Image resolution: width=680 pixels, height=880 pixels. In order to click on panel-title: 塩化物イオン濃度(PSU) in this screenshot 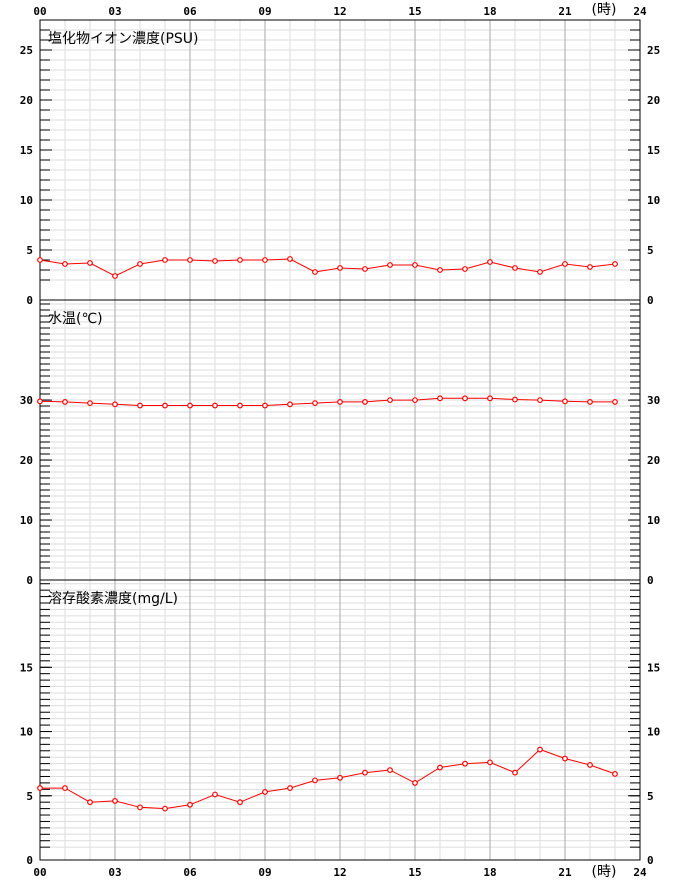, I will do `click(123, 39)`.